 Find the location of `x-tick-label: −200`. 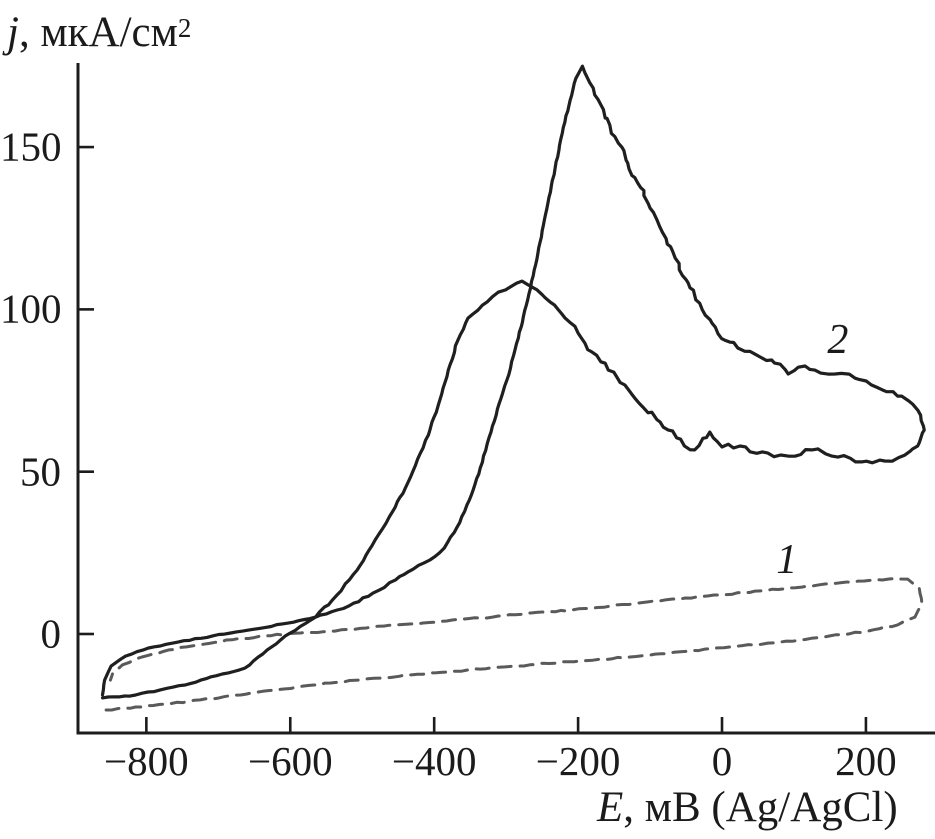

x-tick-label: −200 is located at coordinates (578, 761).